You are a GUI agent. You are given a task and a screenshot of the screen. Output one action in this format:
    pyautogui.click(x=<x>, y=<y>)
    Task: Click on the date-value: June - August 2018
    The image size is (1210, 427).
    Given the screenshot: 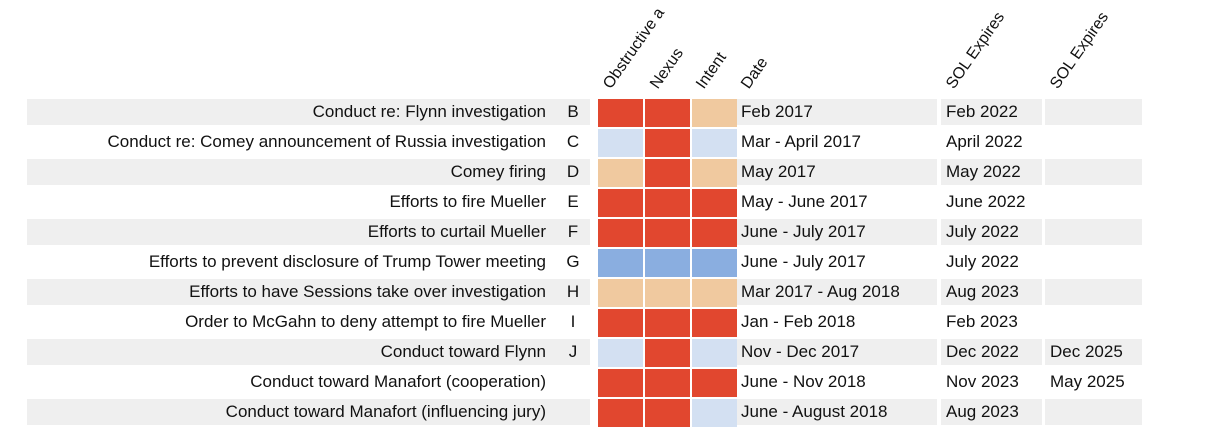 What is the action you would take?
    pyautogui.click(x=814, y=411)
    